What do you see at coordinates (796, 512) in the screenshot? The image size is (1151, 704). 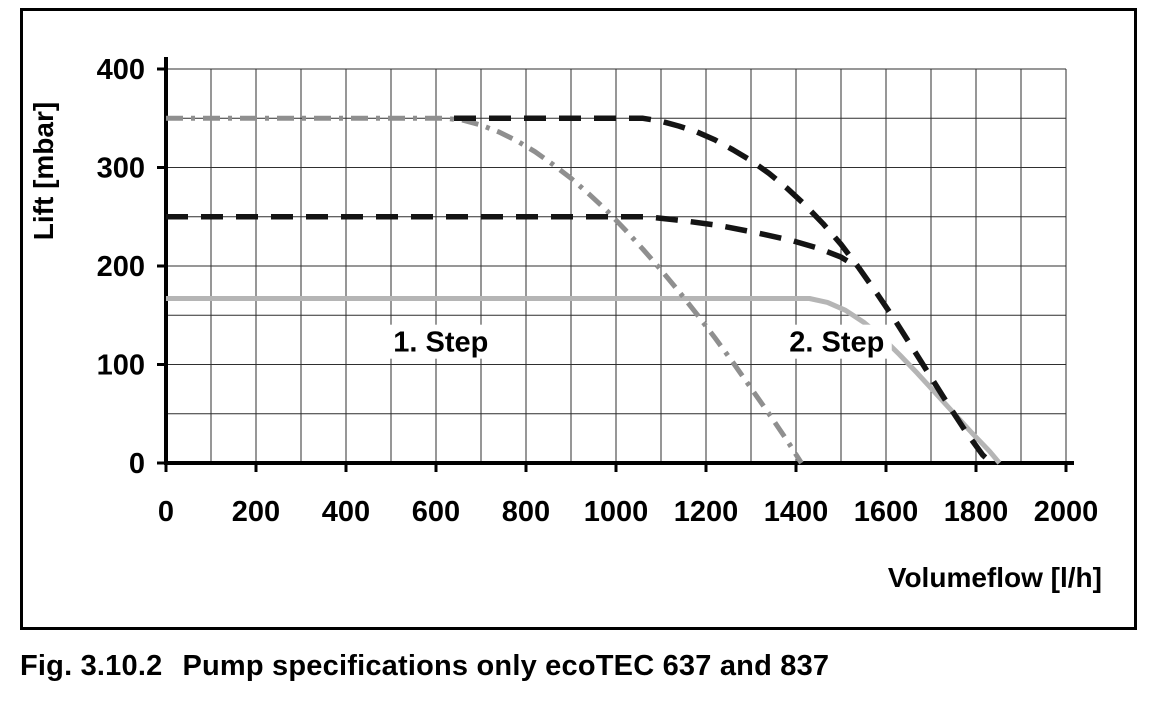 I see `x-tick-label: 1400` at bounding box center [796, 512].